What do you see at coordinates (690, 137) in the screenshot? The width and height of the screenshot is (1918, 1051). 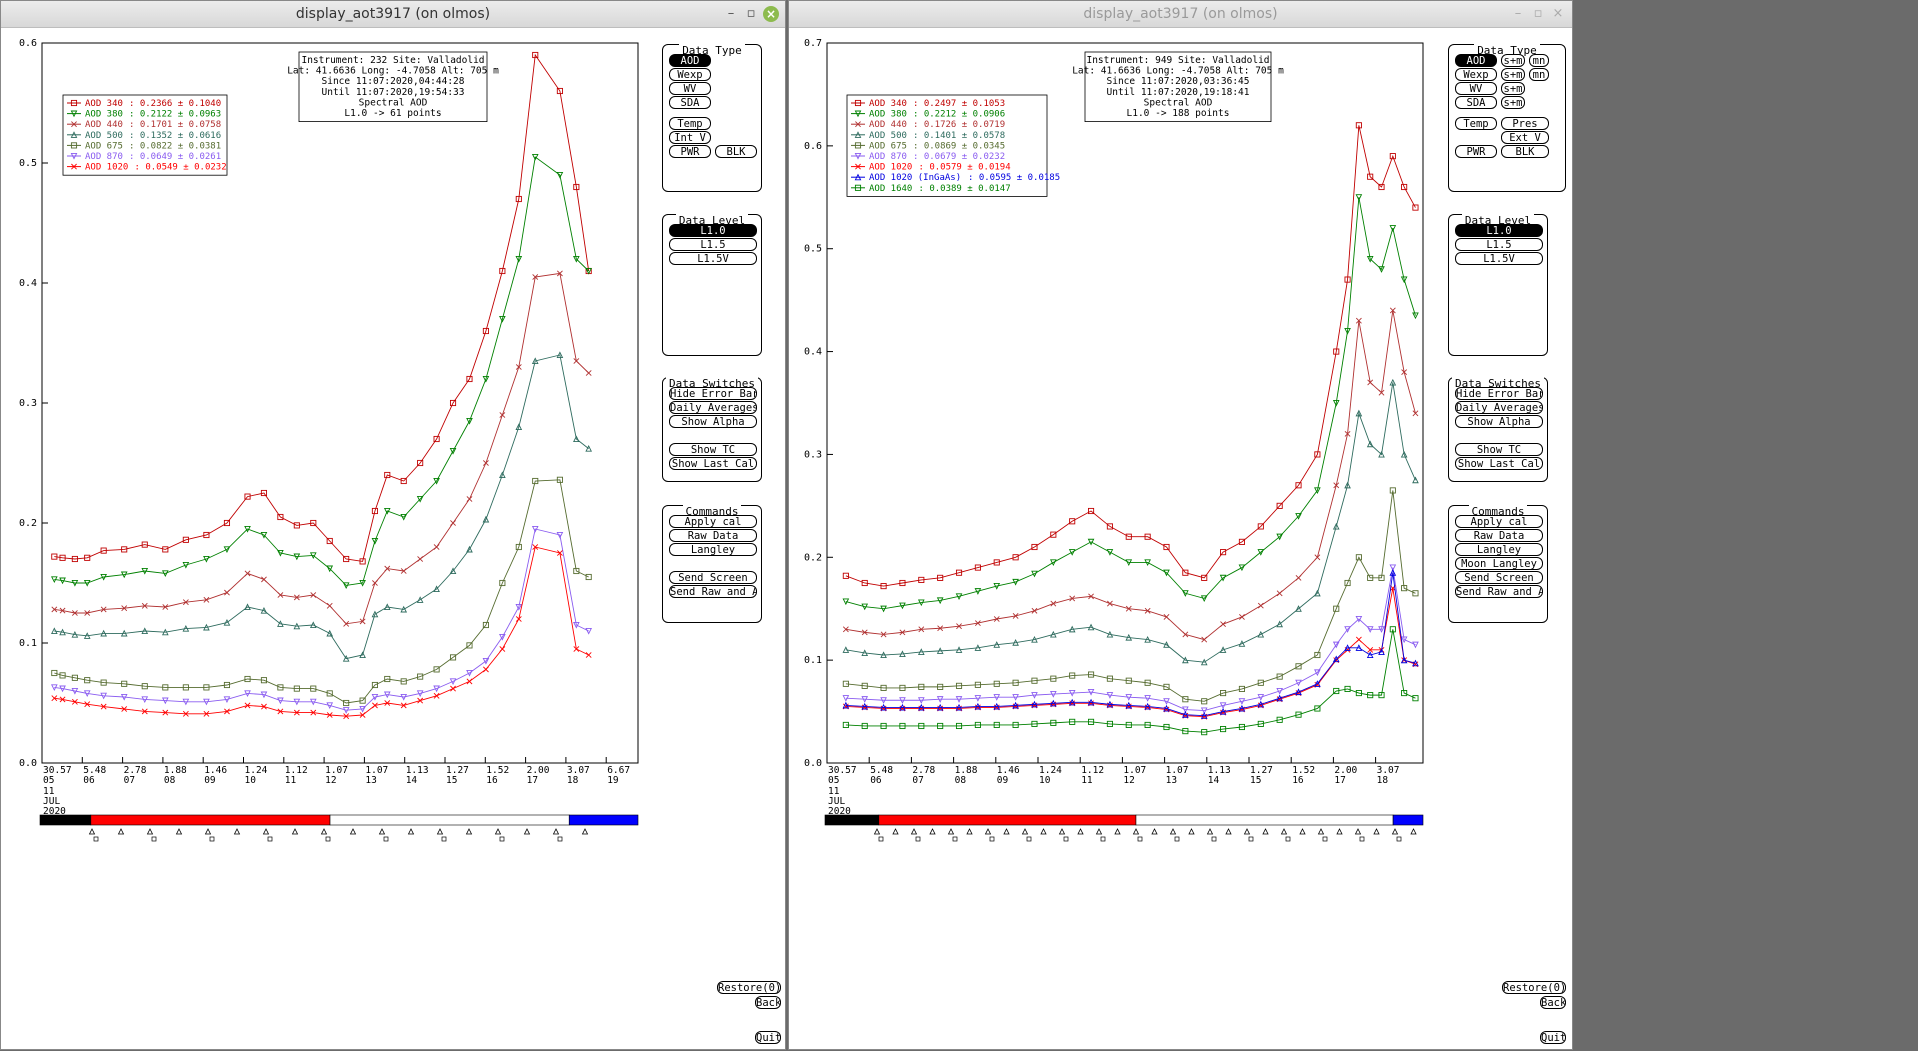 I see `int-v-button: Int V` at bounding box center [690, 137].